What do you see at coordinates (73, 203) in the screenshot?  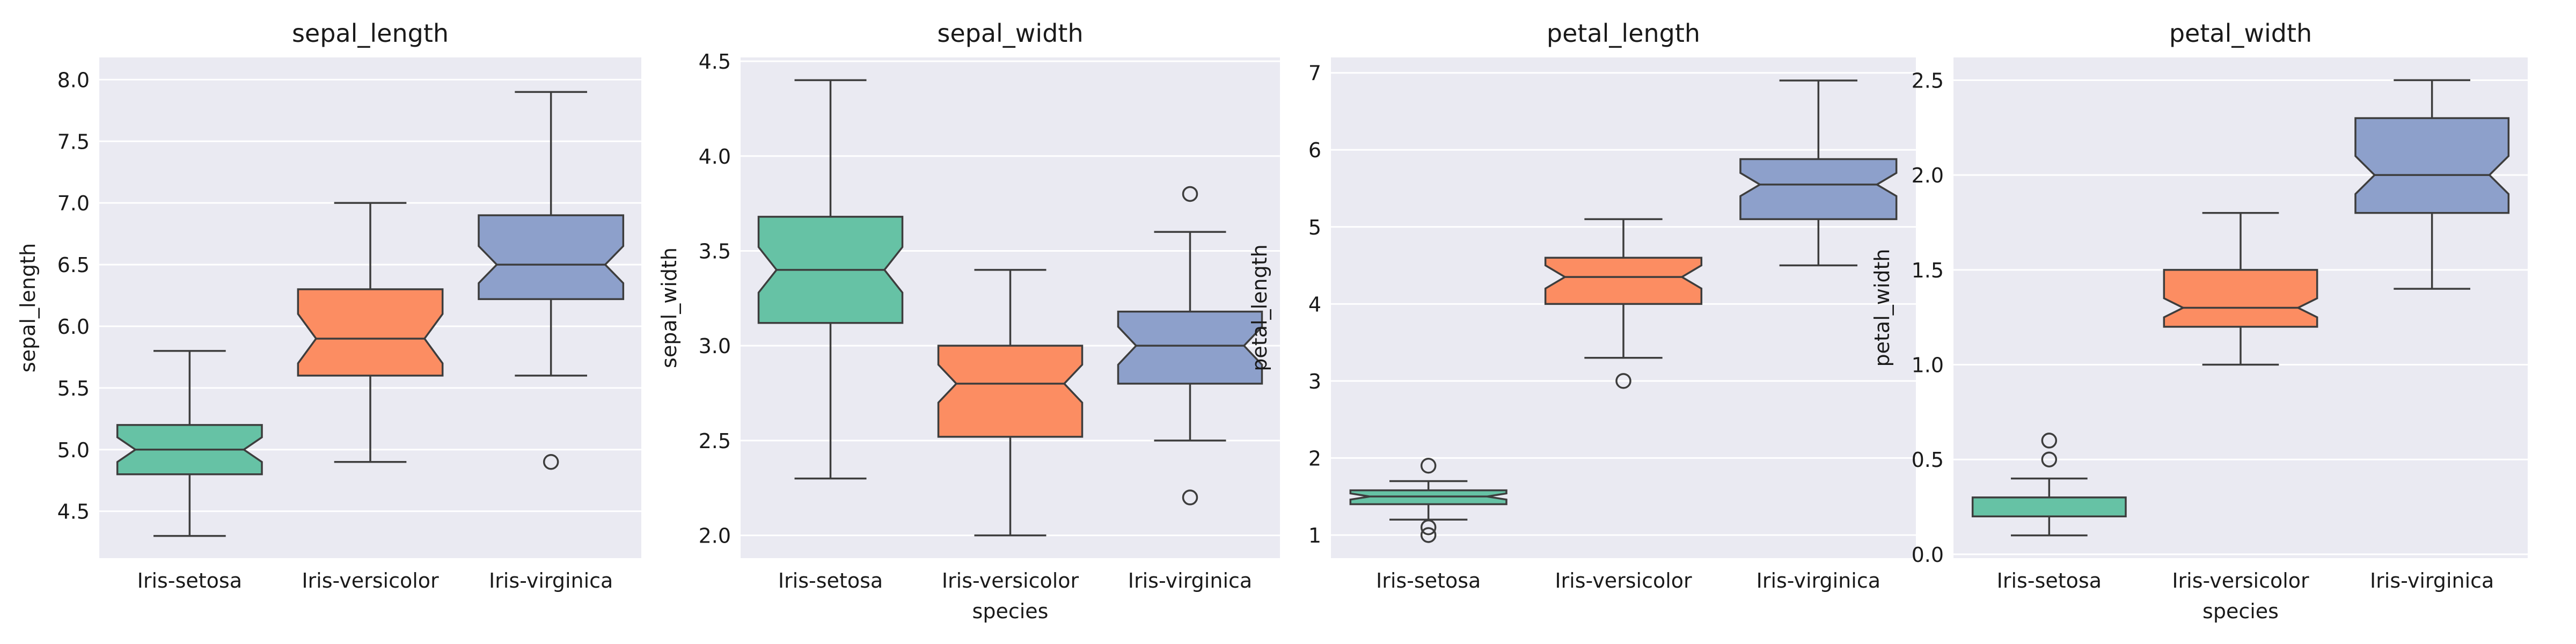 I see `y-tick-label: 7.0` at bounding box center [73, 203].